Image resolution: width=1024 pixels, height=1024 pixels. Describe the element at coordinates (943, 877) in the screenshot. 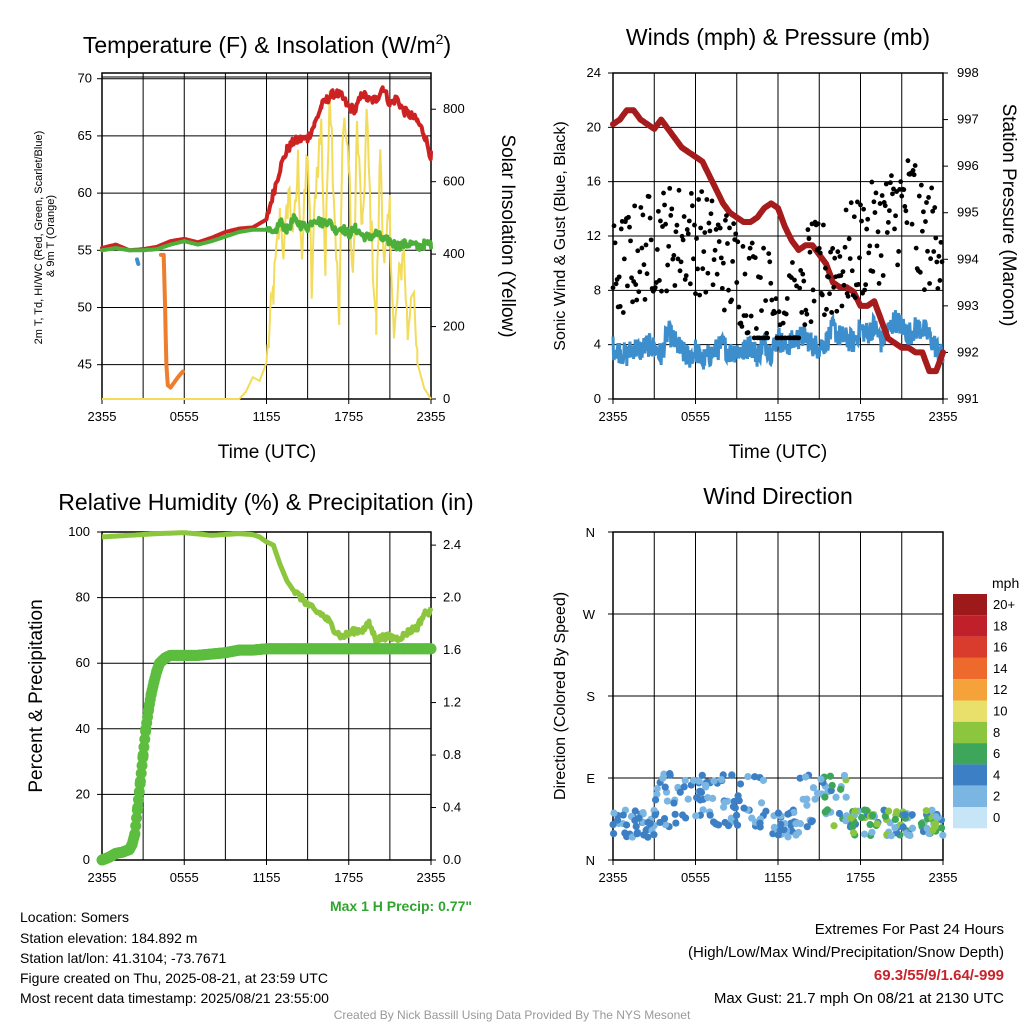

I see `x-tick-label: 2355` at that location.